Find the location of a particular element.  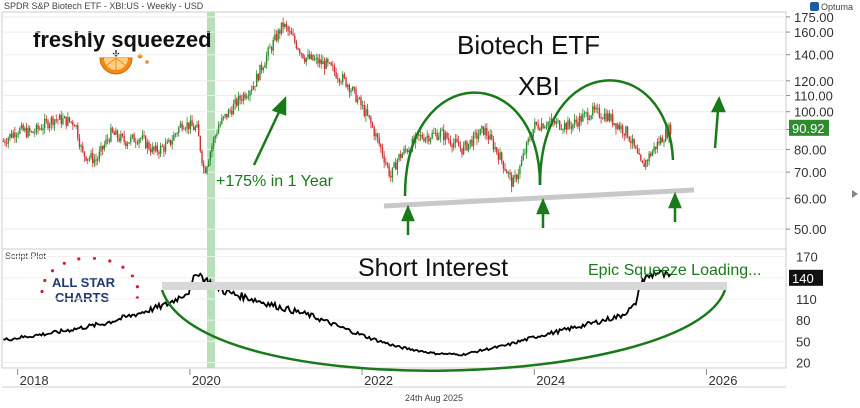

cup-arc-right is located at coordinates (606, 132).